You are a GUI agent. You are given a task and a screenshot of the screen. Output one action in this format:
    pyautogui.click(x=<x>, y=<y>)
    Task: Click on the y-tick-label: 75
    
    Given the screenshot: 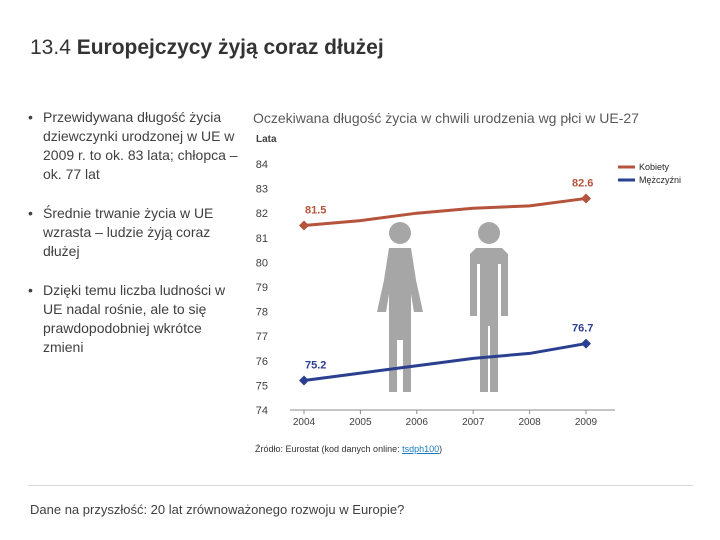 What is the action you would take?
    pyautogui.click(x=262, y=386)
    